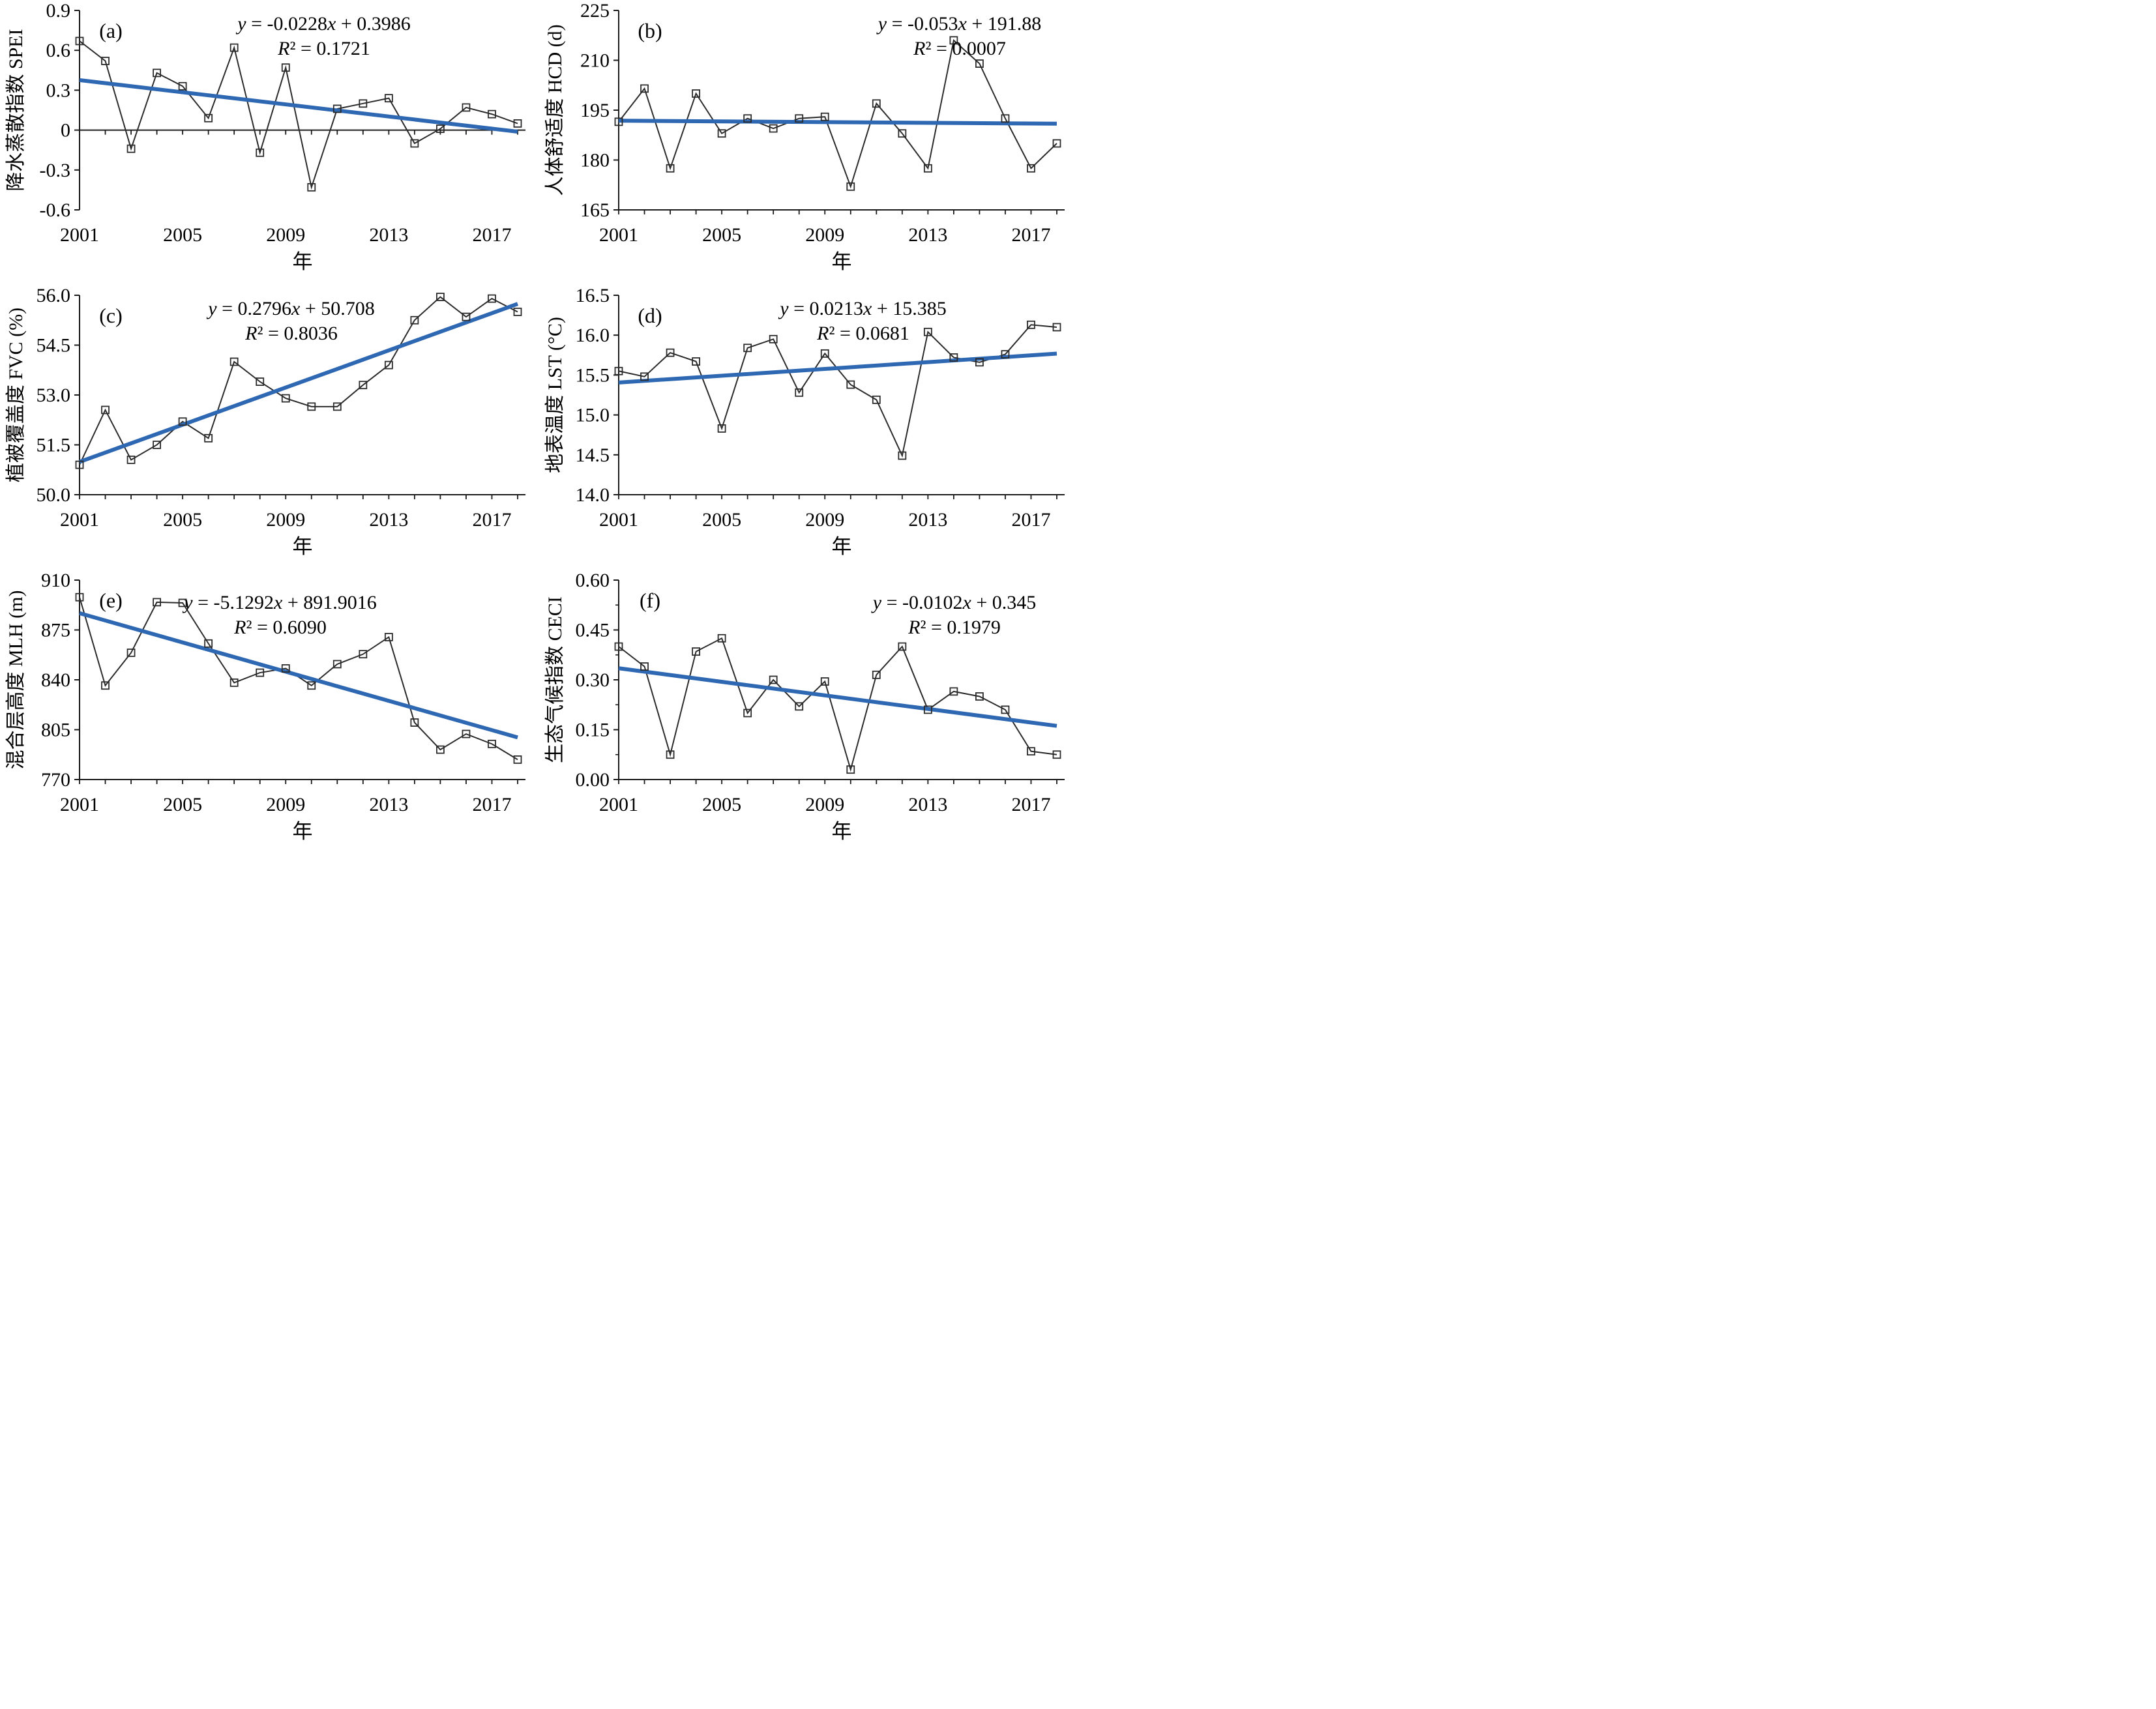  Describe the element at coordinates (959, 48) in the screenshot. I see `r-squared: R² = 0.0007` at that location.